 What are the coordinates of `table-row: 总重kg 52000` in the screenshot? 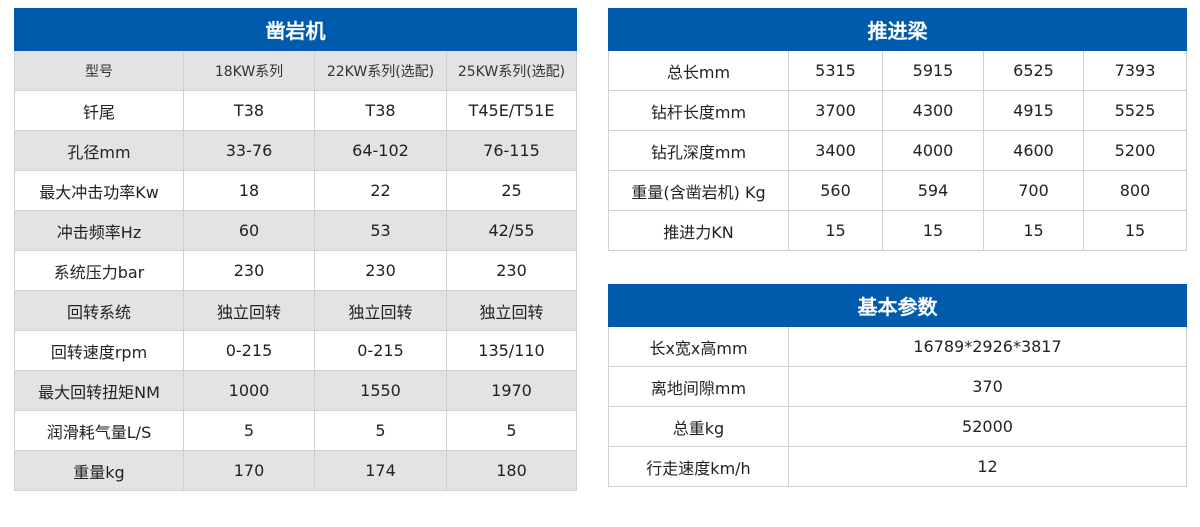 It's located at (897, 426).